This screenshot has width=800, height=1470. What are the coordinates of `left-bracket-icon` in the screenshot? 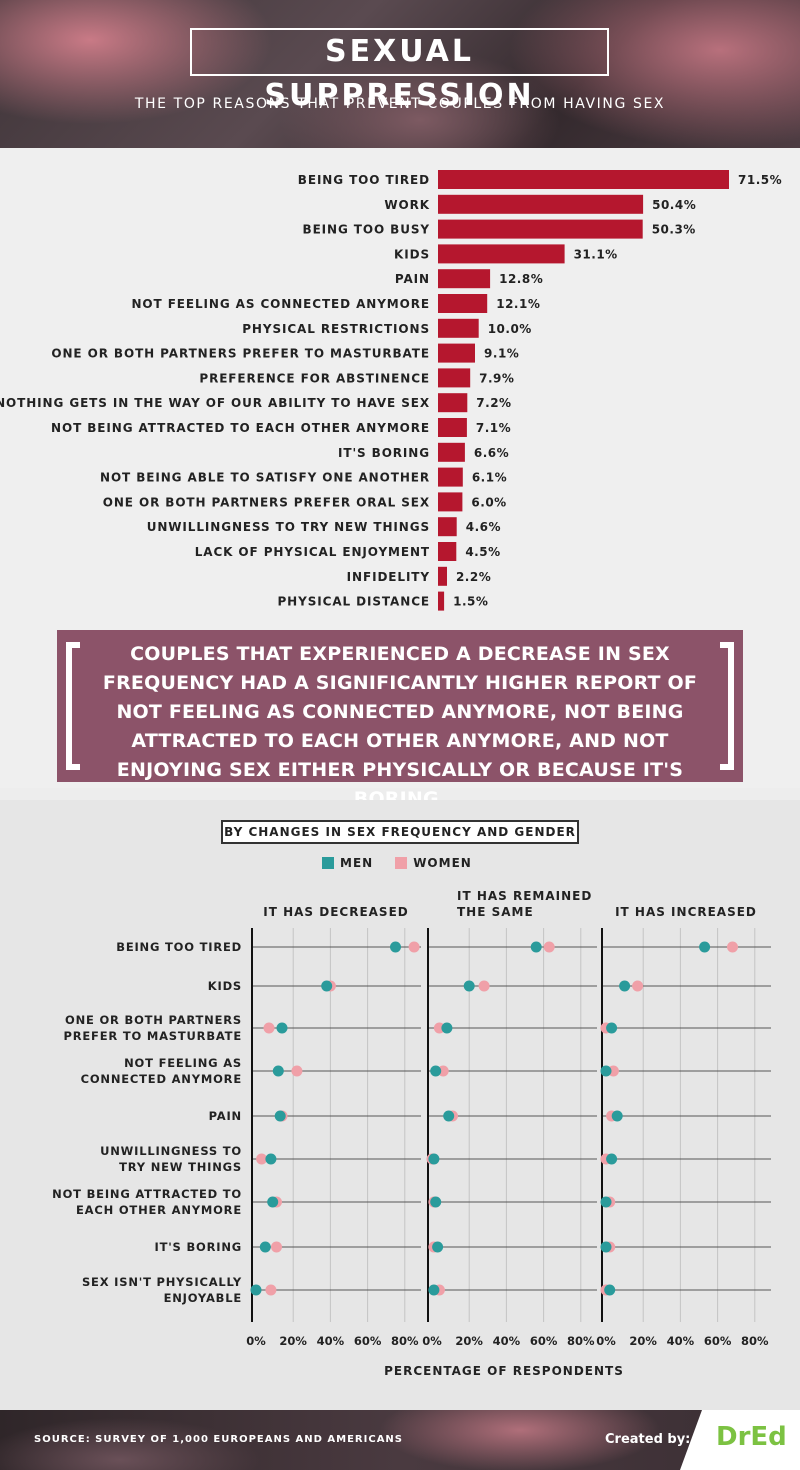 It's located at (73, 706).